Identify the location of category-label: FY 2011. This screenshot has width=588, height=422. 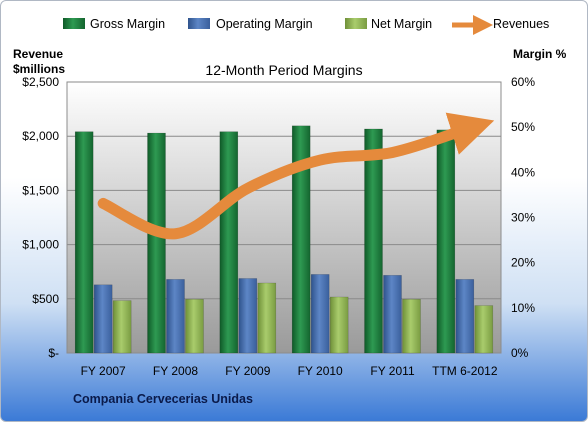
(392, 371).